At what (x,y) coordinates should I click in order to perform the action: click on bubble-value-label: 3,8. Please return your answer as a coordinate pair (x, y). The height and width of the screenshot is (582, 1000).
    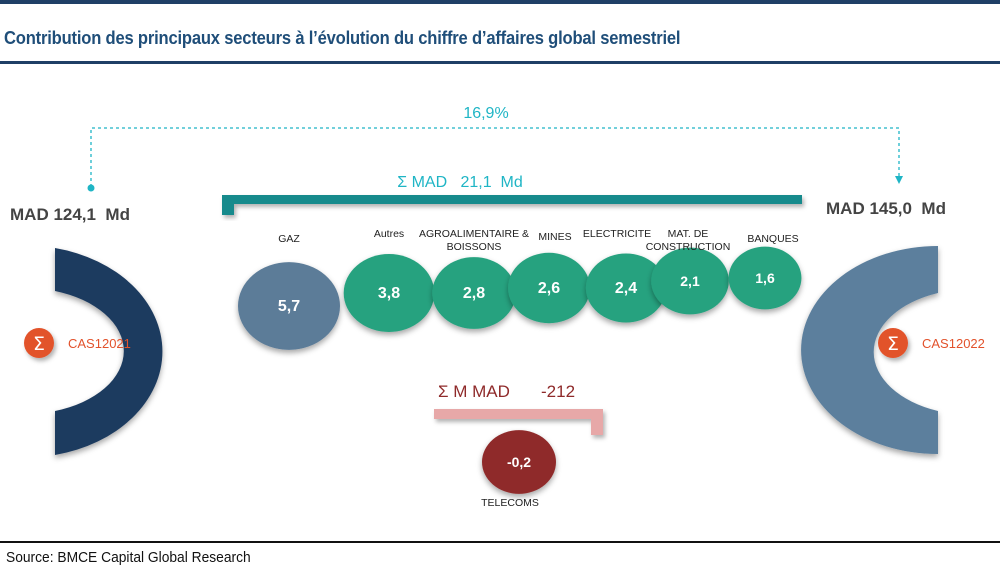
    Looking at the image, I should click on (389, 293).